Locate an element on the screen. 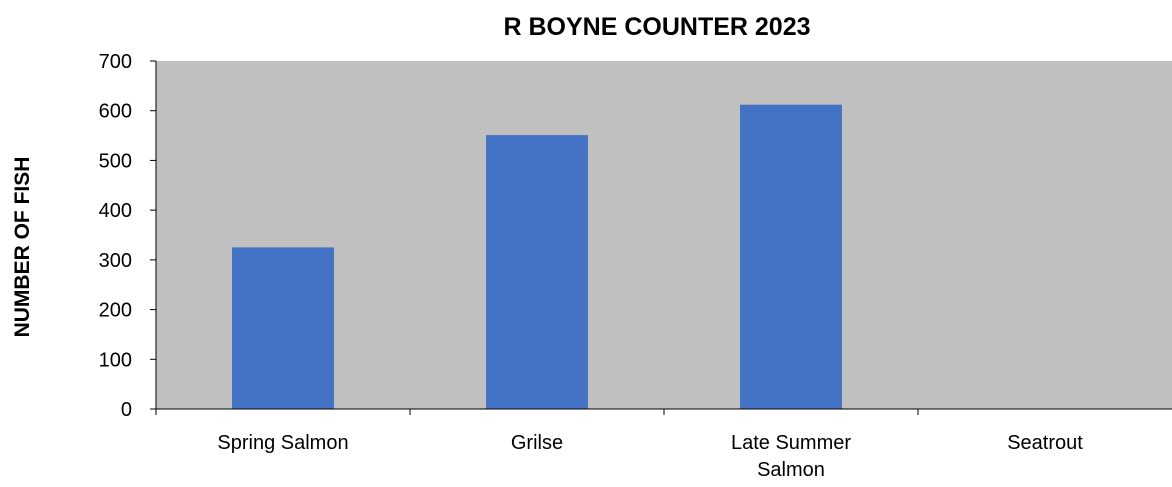 The image size is (1172, 487). y-axis-label: NUMBER OF FISH is located at coordinates (22, 247).